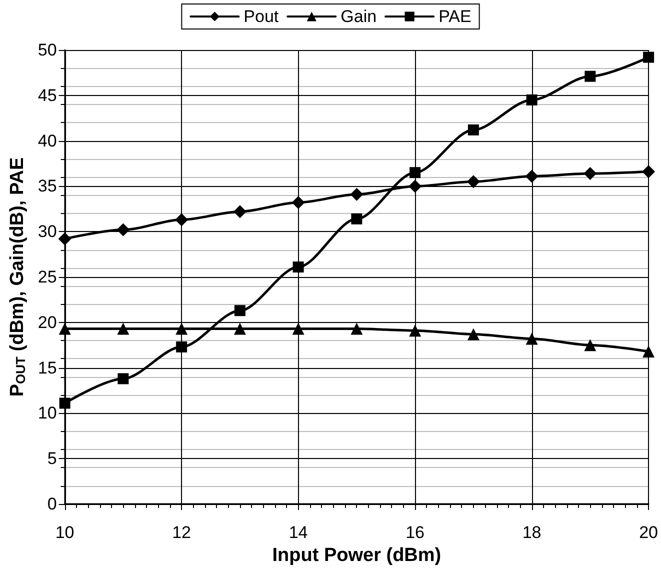 This screenshot has height=580, width=661. Describe the element at coordinates (47, 322) in the screenshot. I see `y-tick-label: 20` at that location.